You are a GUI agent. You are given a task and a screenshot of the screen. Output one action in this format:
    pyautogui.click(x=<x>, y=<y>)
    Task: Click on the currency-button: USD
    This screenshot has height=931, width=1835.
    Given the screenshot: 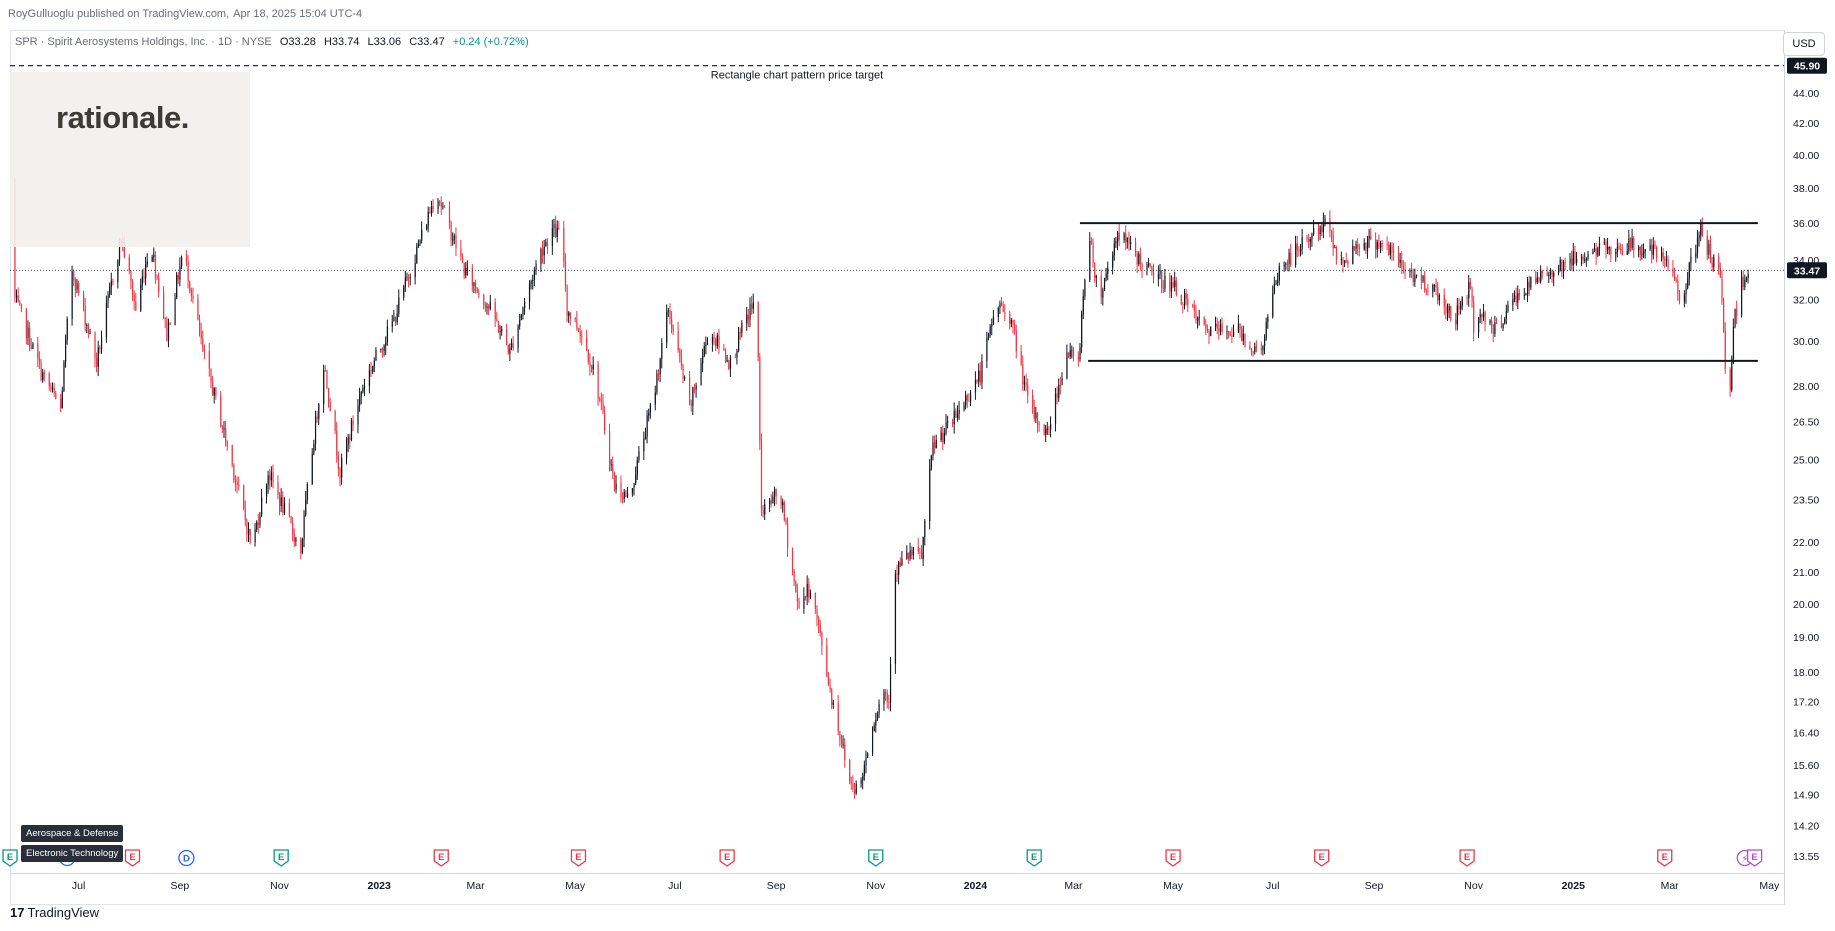 What is the action you would take?
    pyautogui.click(x=1804, y=44)
    